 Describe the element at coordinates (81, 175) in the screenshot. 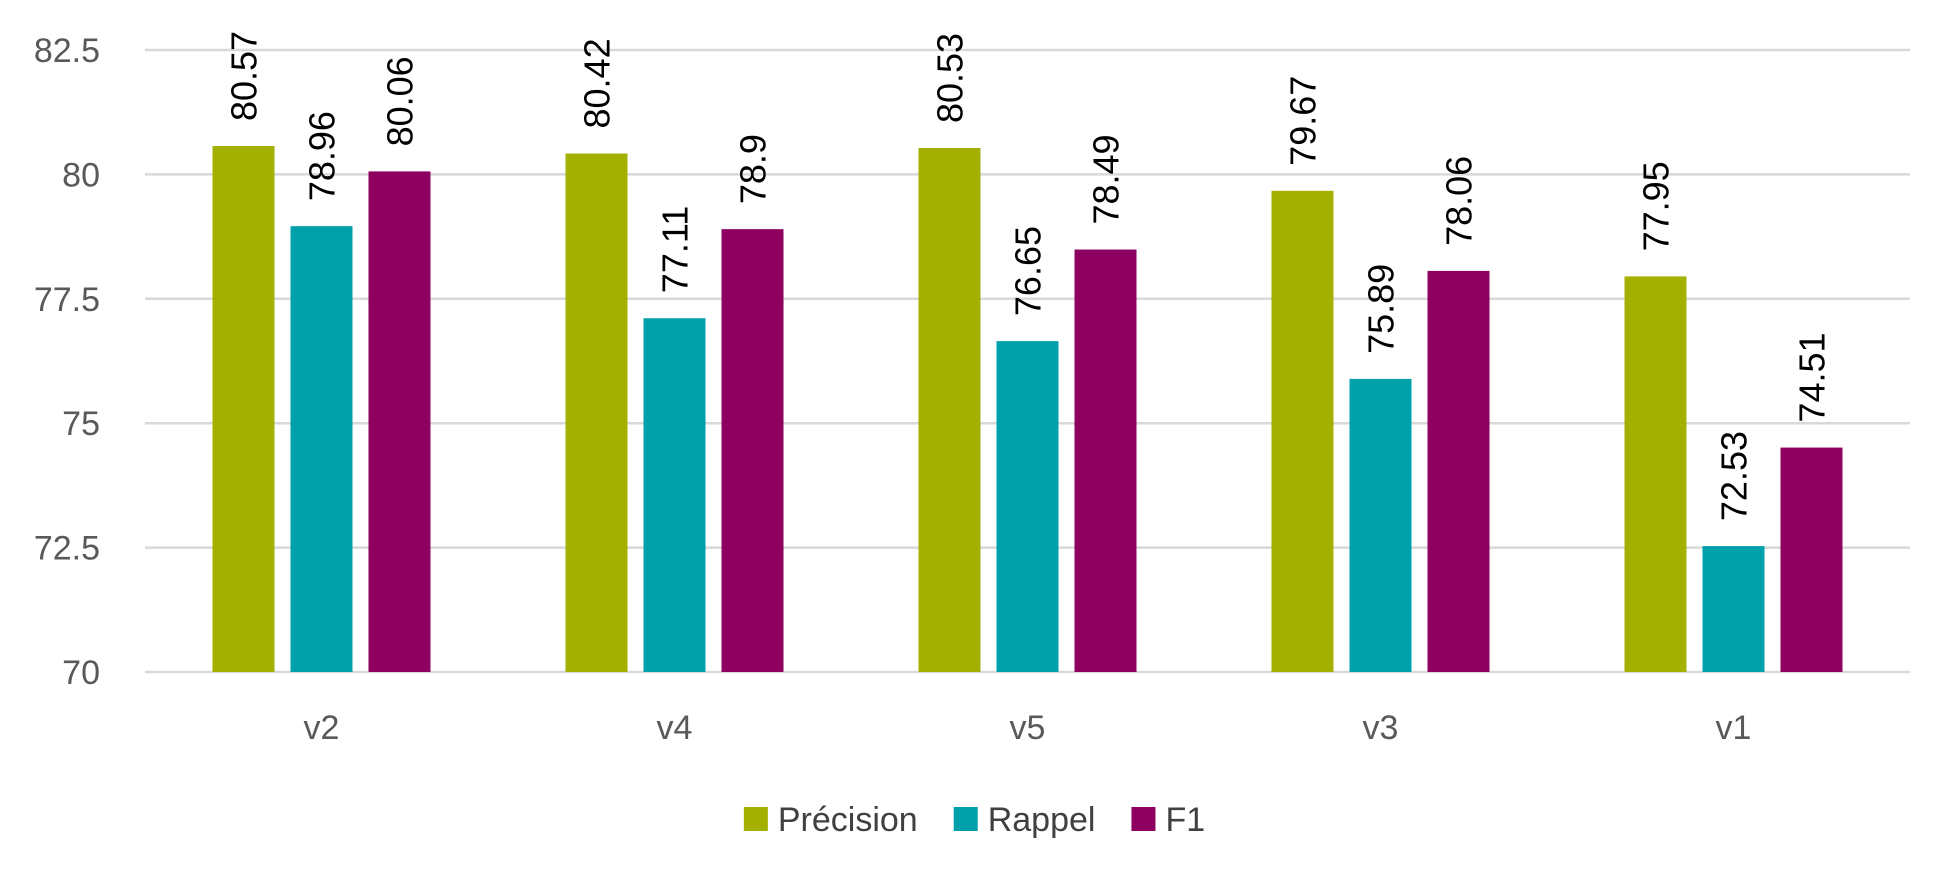

I see `y-tick-label: 80` at that location.